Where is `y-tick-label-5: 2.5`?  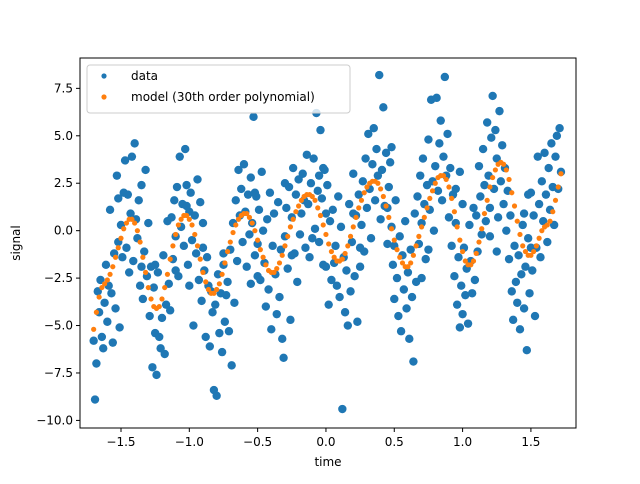 y-tick-label-5: 2.5 is located at coordinates (63, 183).